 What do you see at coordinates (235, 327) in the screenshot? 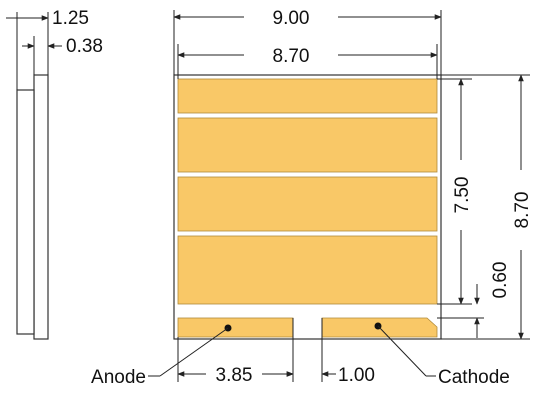
I see `anode-pad` at bounding box center [235, 327].